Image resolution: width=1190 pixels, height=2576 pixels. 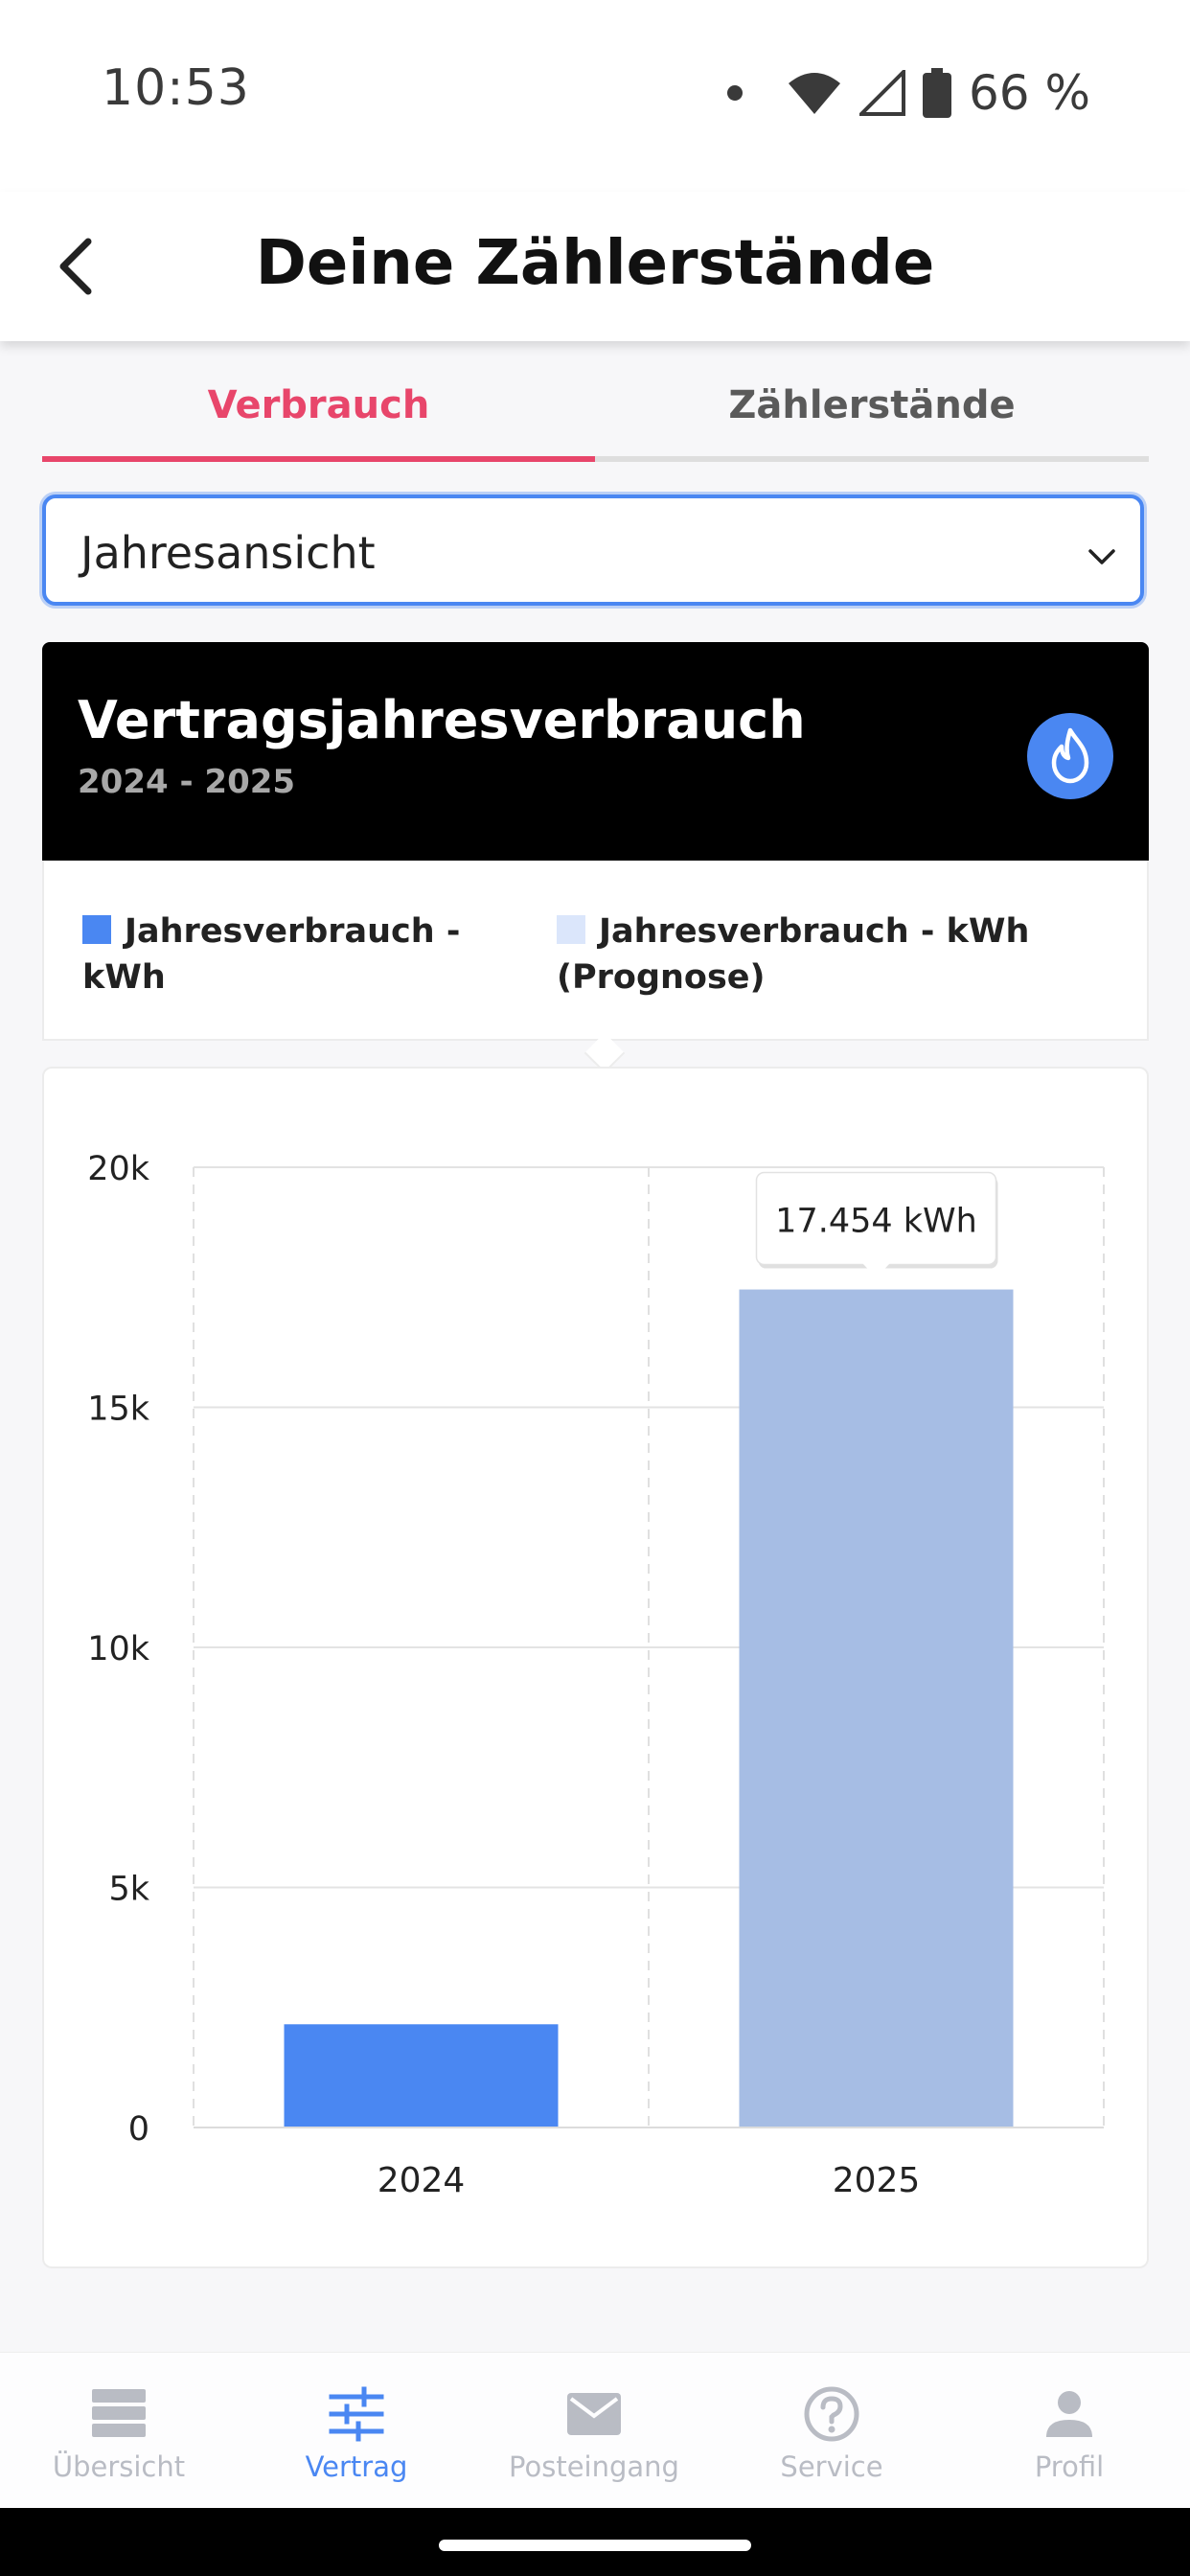 I want to click on battery-icon, so click(x=936, y=93).